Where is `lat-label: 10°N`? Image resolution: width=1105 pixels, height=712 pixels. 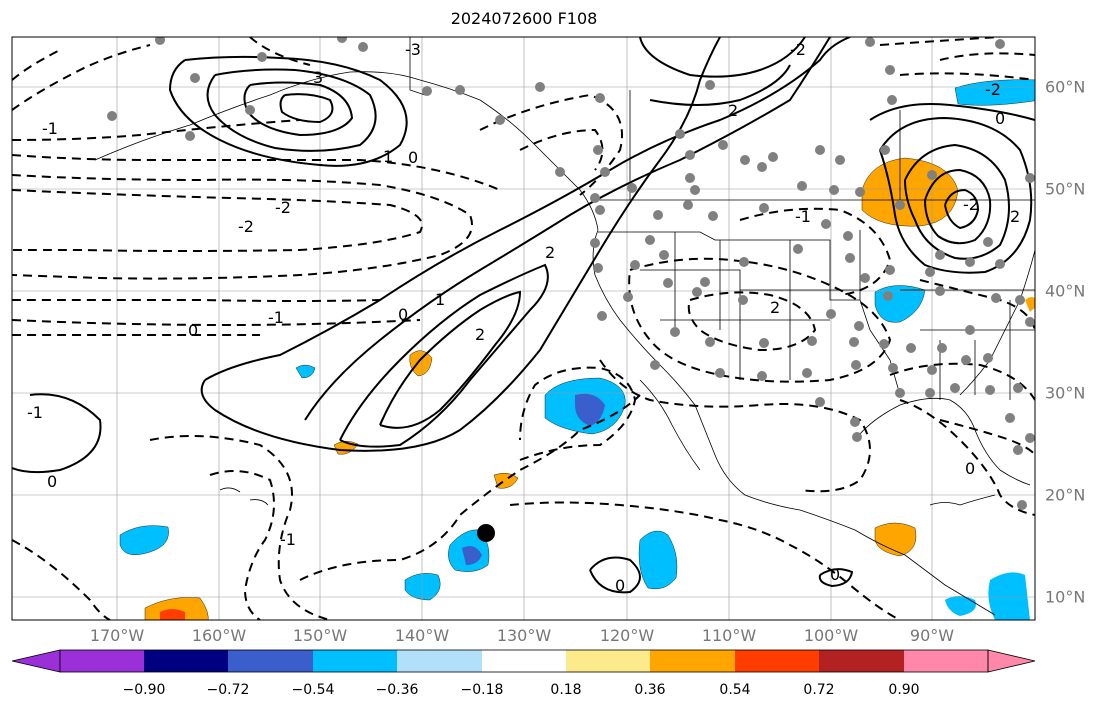 lat-label: 10°N is located at coordinates (1065, 597).